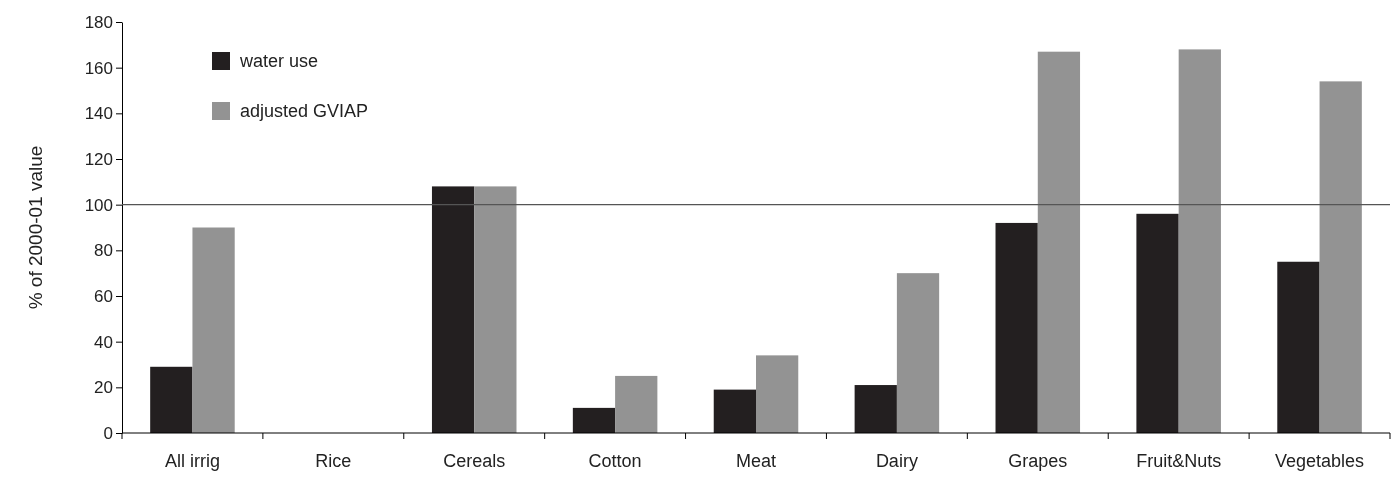 The width and height of the screenshot is (1399, 485). What do you see at coordinates (103, 251) in the screenshot?
I see `y-tick-label: 80` at bounding box center [103, 251].